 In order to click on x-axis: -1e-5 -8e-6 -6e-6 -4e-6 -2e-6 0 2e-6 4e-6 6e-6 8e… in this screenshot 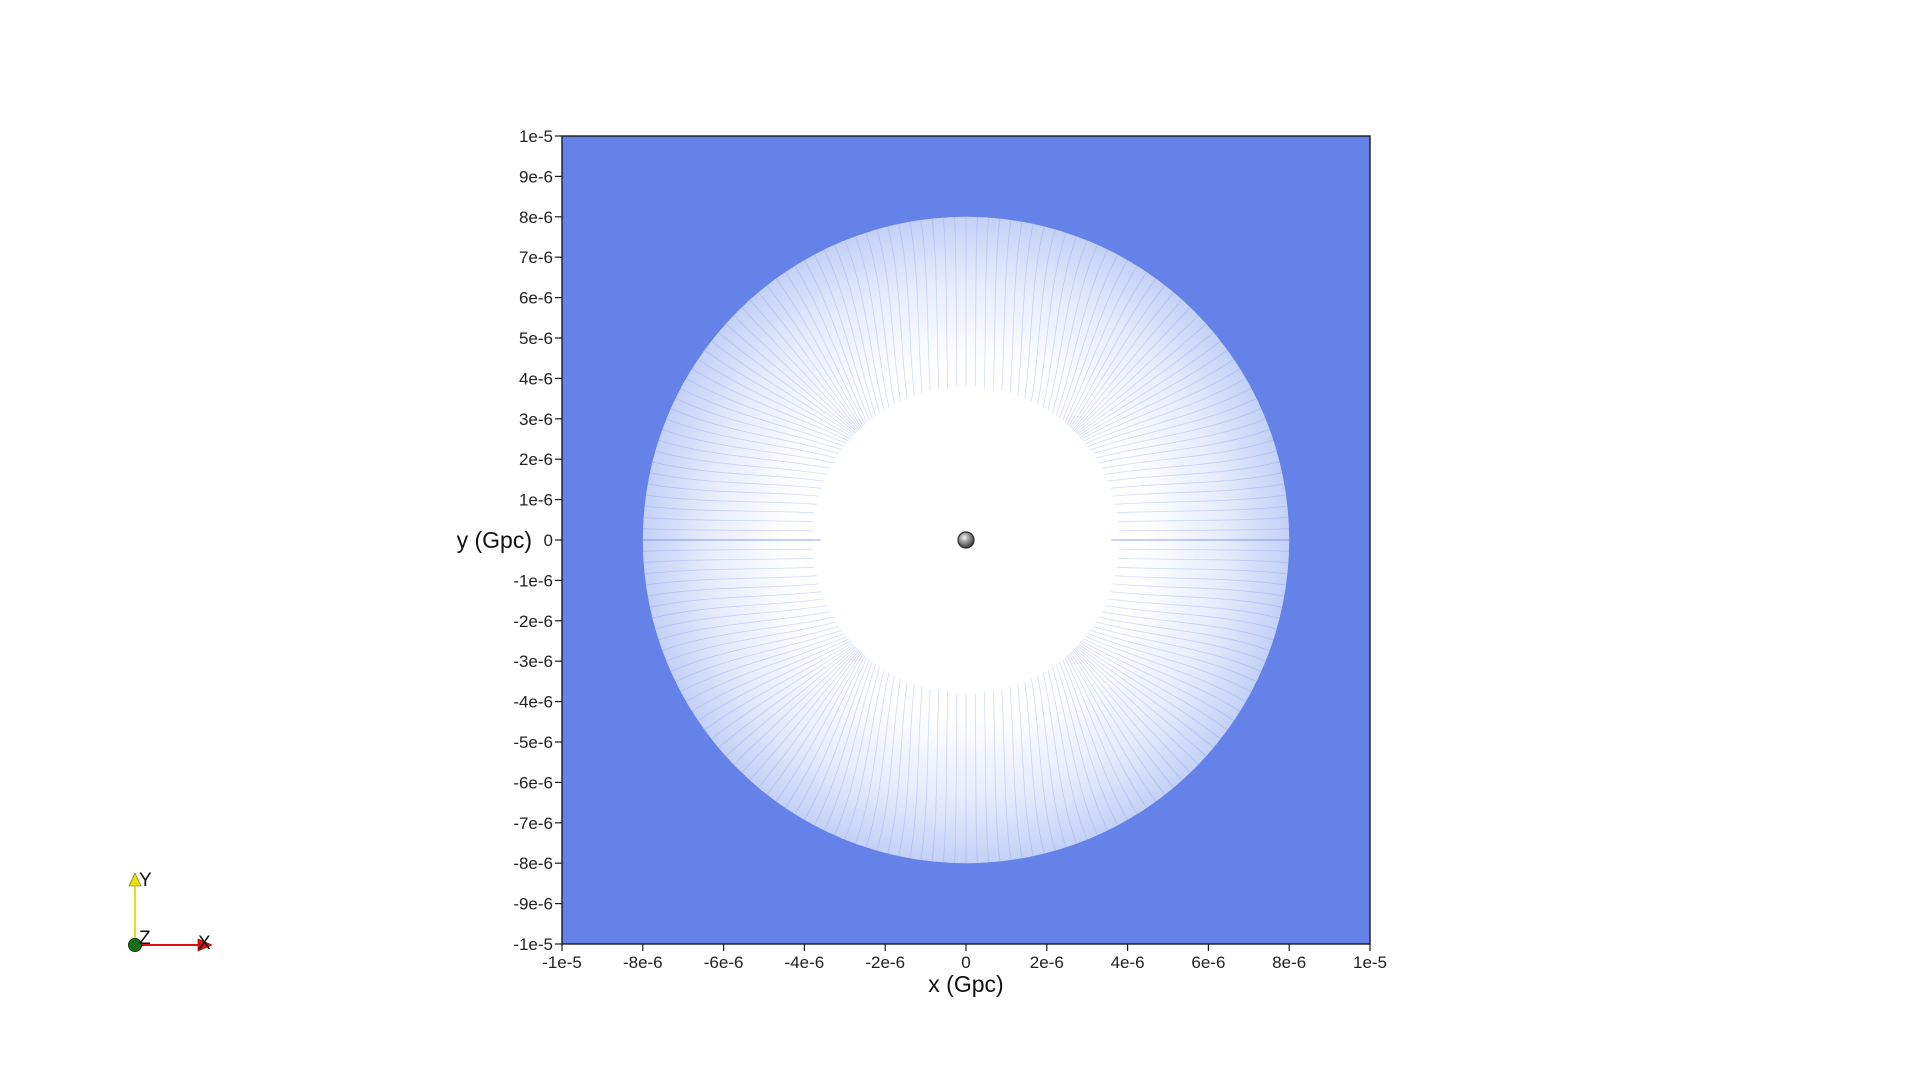, I will do `click(964, 958)`.